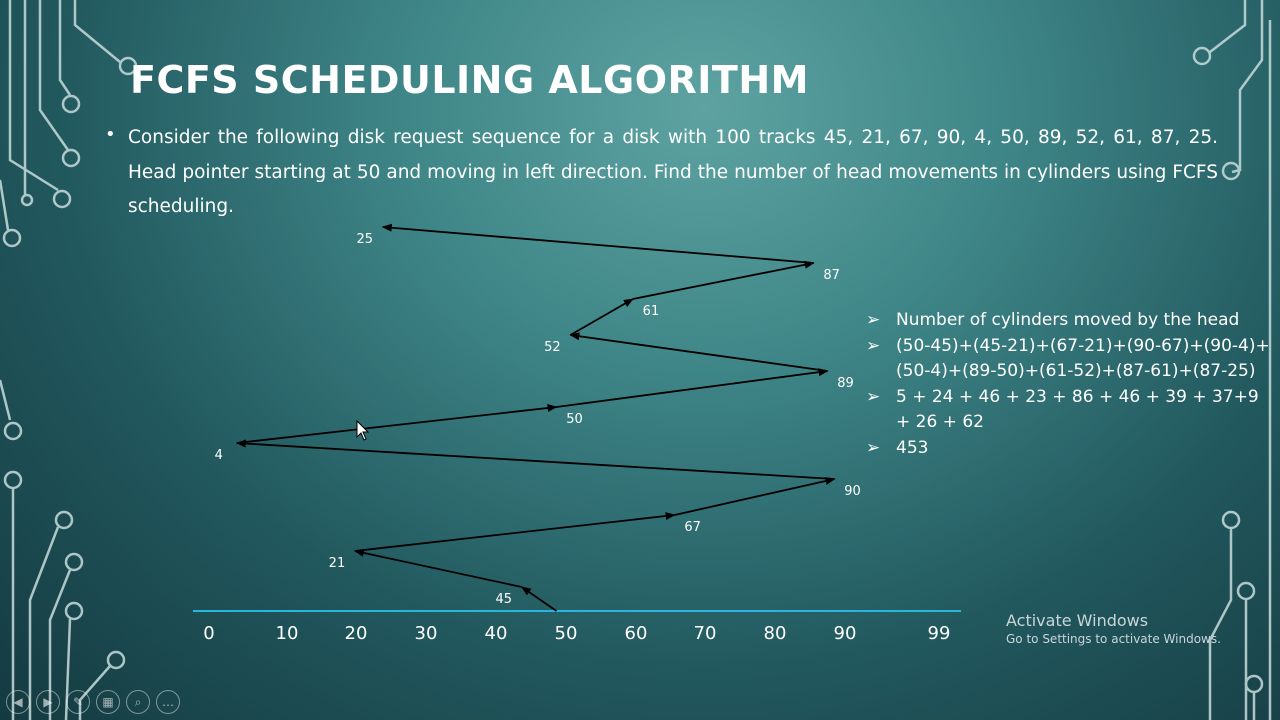  What do you see at coordinates (108, 702) in the screenshot?
I see `slide-overview-button: ▦` at bounding box center [108, 702].